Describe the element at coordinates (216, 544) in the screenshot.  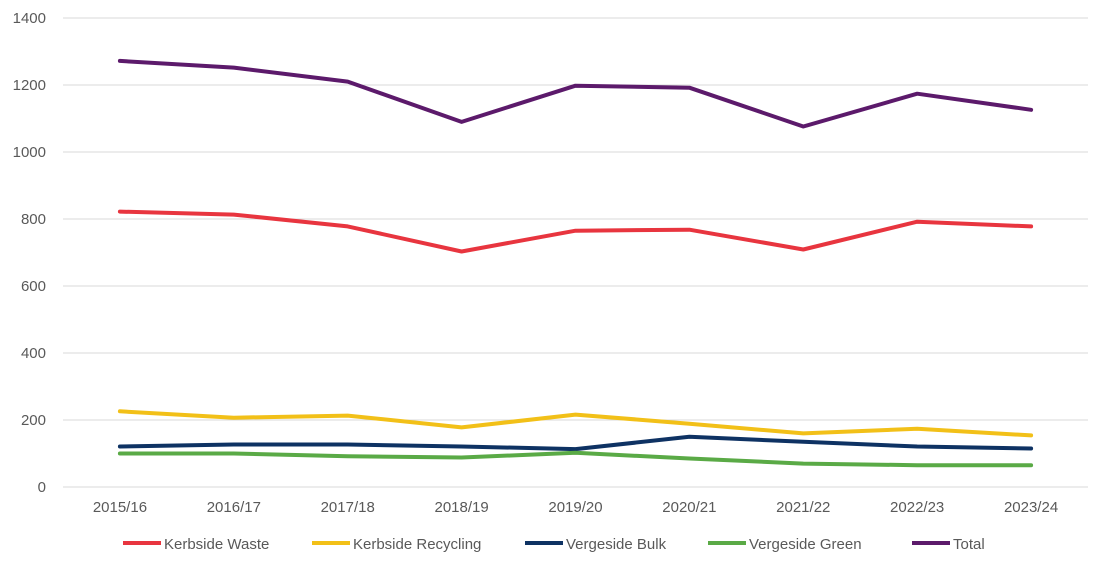
I see `legend-label-kerbside-waste: Kerbside Waste` at that location.